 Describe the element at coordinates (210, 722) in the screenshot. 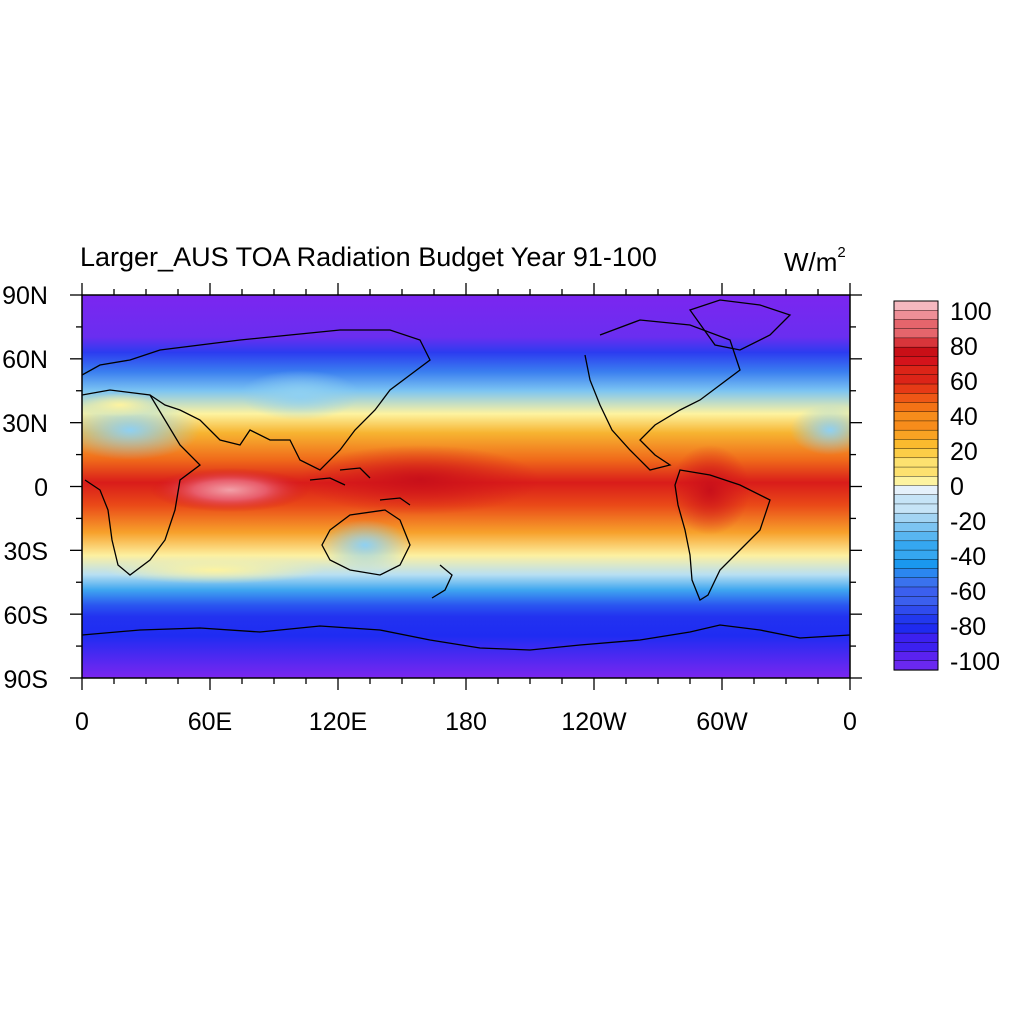

I see `lon-label-60e: 60E` at that location.